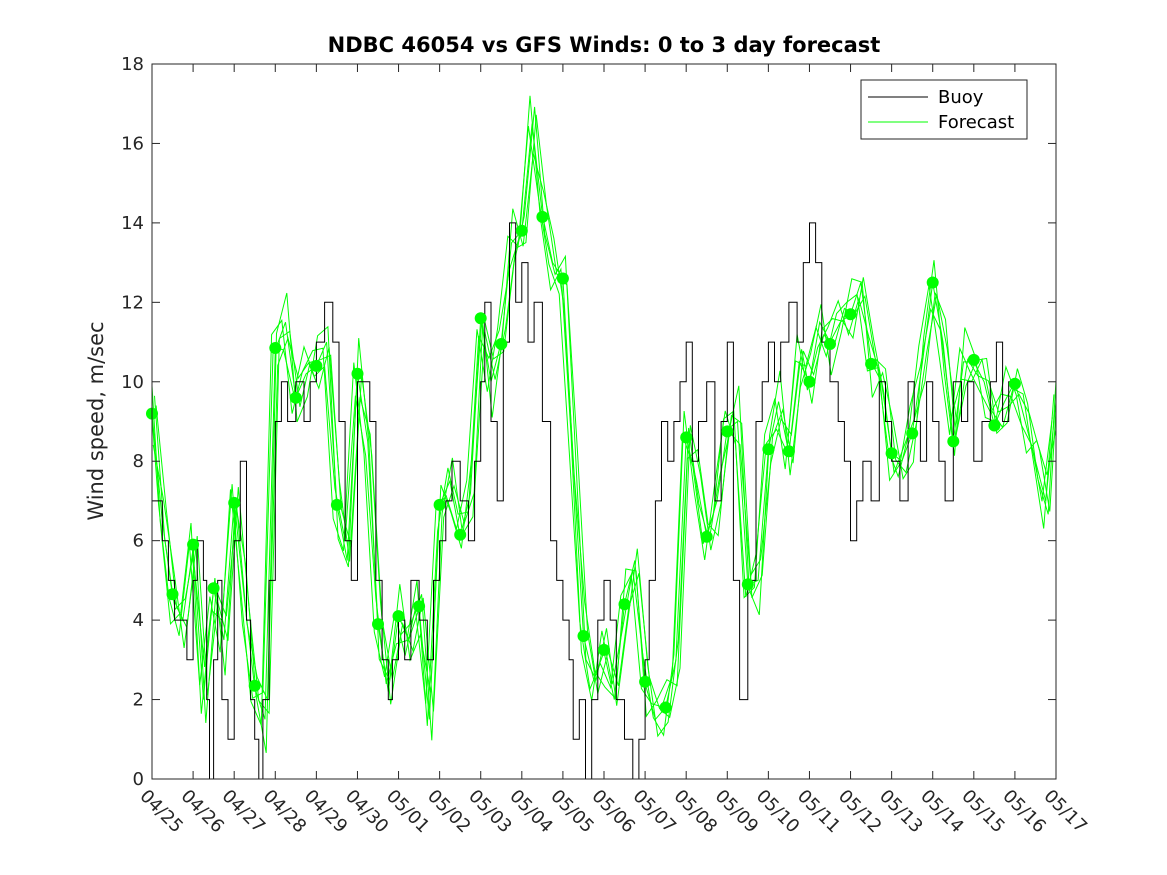 Image resolution: width=1167 pixels, height=875 pixels. What do you see at coordinates (132, 382) in the screenshot?
I see `y-tick-label: 10` at bounding box center [132, 382].